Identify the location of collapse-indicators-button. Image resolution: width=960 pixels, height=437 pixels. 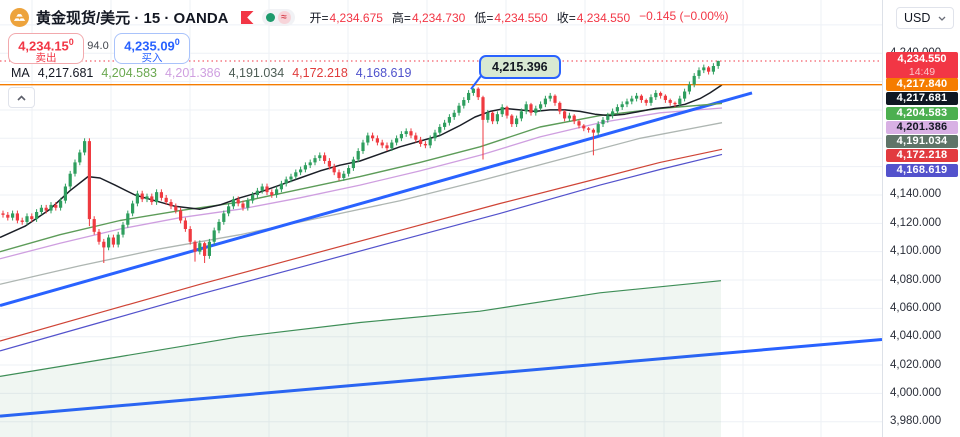
(21, 97).